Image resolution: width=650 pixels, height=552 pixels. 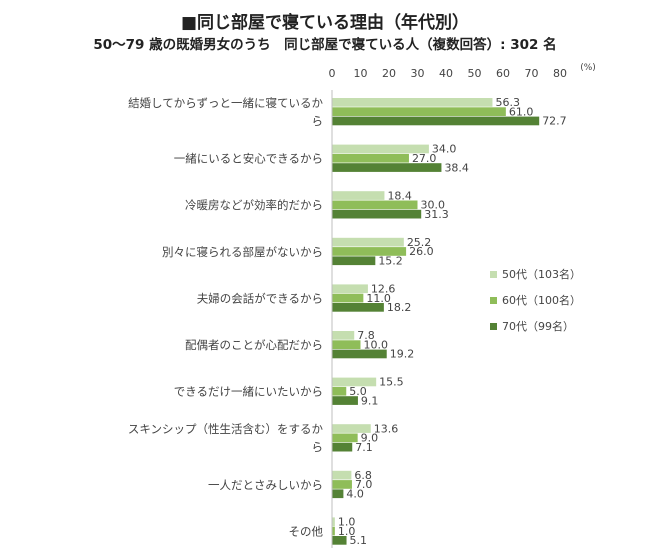 I want to click on category-label: スキンシップ（性生活含む）をするか, so click(x=226, y=429).